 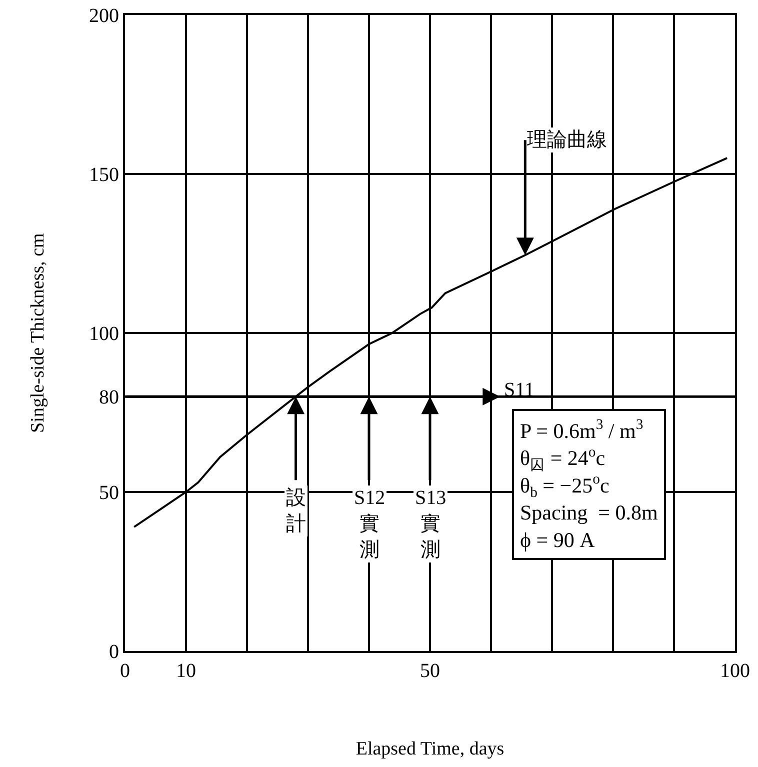 I want to click on annotation: S13實測, so click(x=430, y=524).